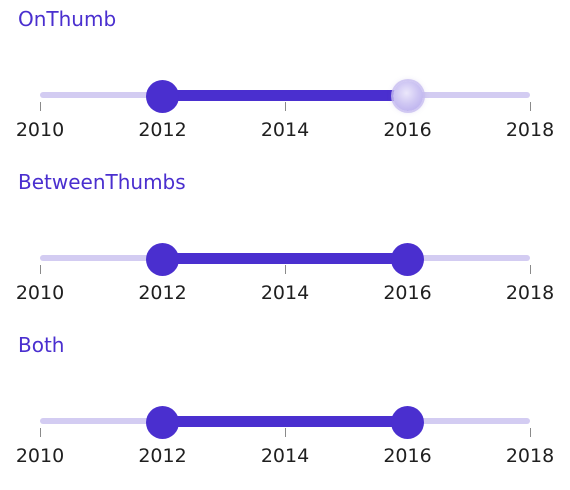 This screenshot has height=490, width=570. I want to click on slider-title: OnThumb, so click(67, 19).